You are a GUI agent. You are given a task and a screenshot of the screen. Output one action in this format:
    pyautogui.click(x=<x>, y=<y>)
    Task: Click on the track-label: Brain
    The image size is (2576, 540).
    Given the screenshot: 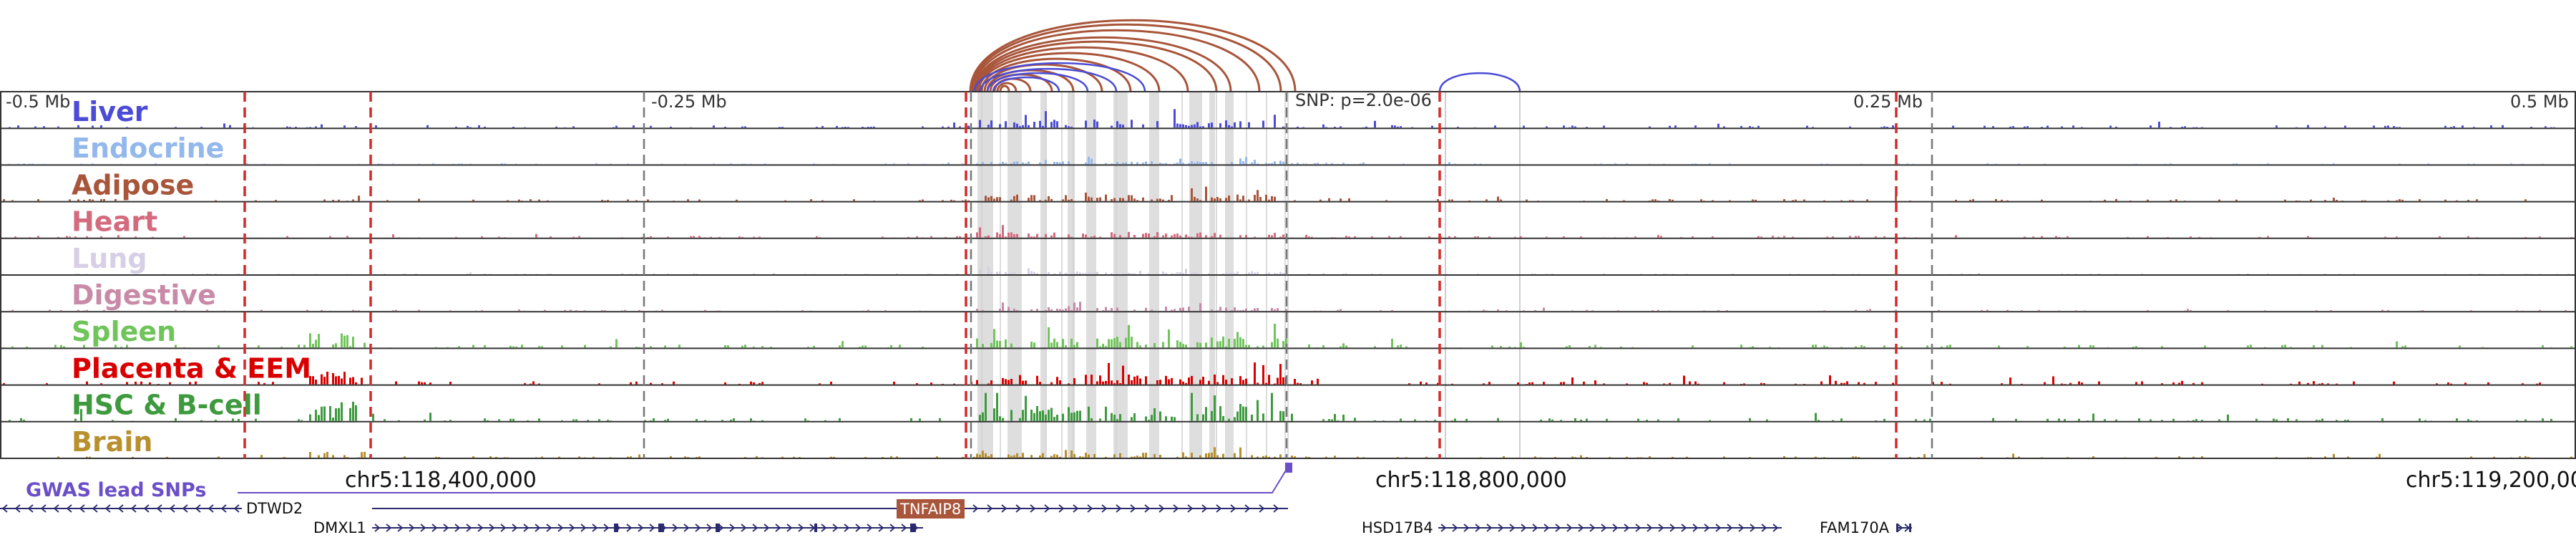 What is the action you would take?
    pyautogui.click(x=112, y=442)
    